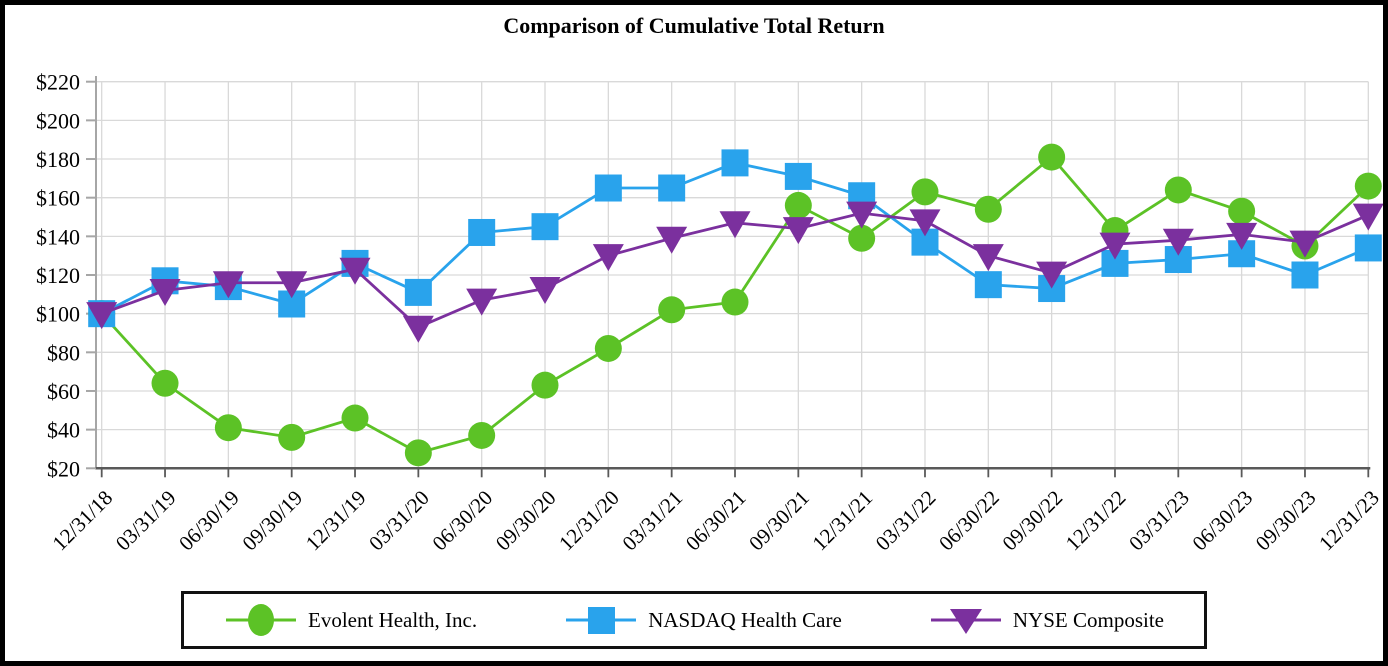  Describe the element at coordinates (63, 468) in the screenshot. I see `y-tick-label: $20` at that location.